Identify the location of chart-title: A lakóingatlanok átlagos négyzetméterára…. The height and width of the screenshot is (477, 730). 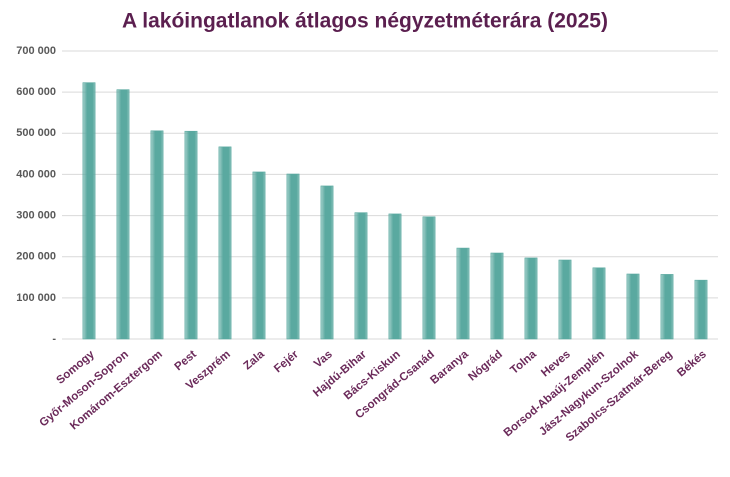
(365, 21).